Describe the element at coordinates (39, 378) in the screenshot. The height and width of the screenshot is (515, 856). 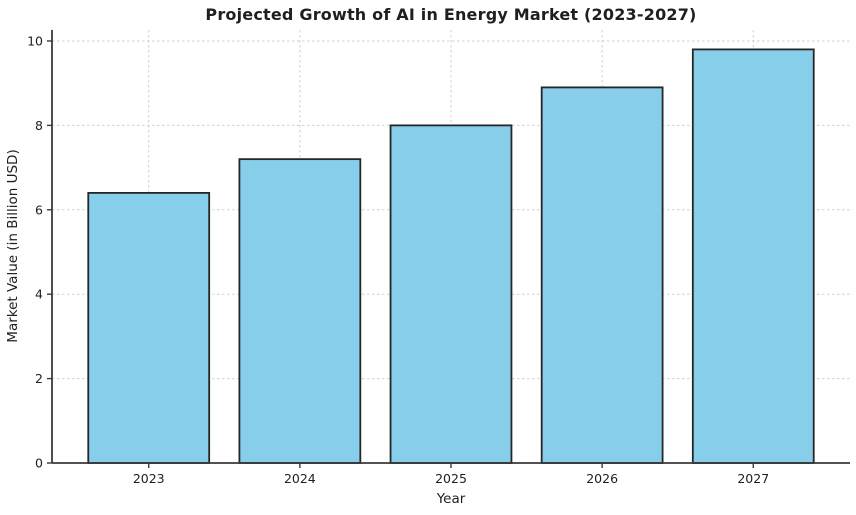
I see `y-tick-label-2: 2` at that location.